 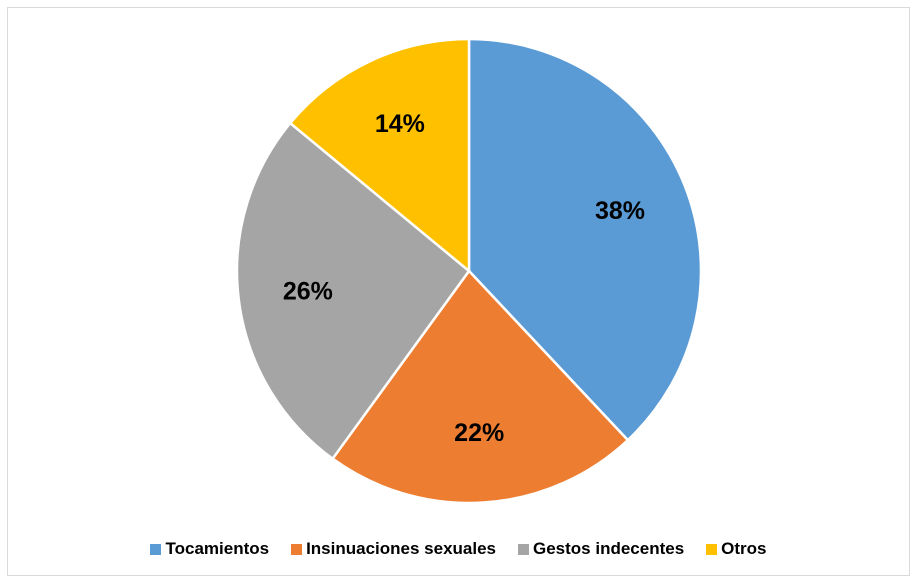 I want to click on pie-slice-otros, so click(x=379, y=155).